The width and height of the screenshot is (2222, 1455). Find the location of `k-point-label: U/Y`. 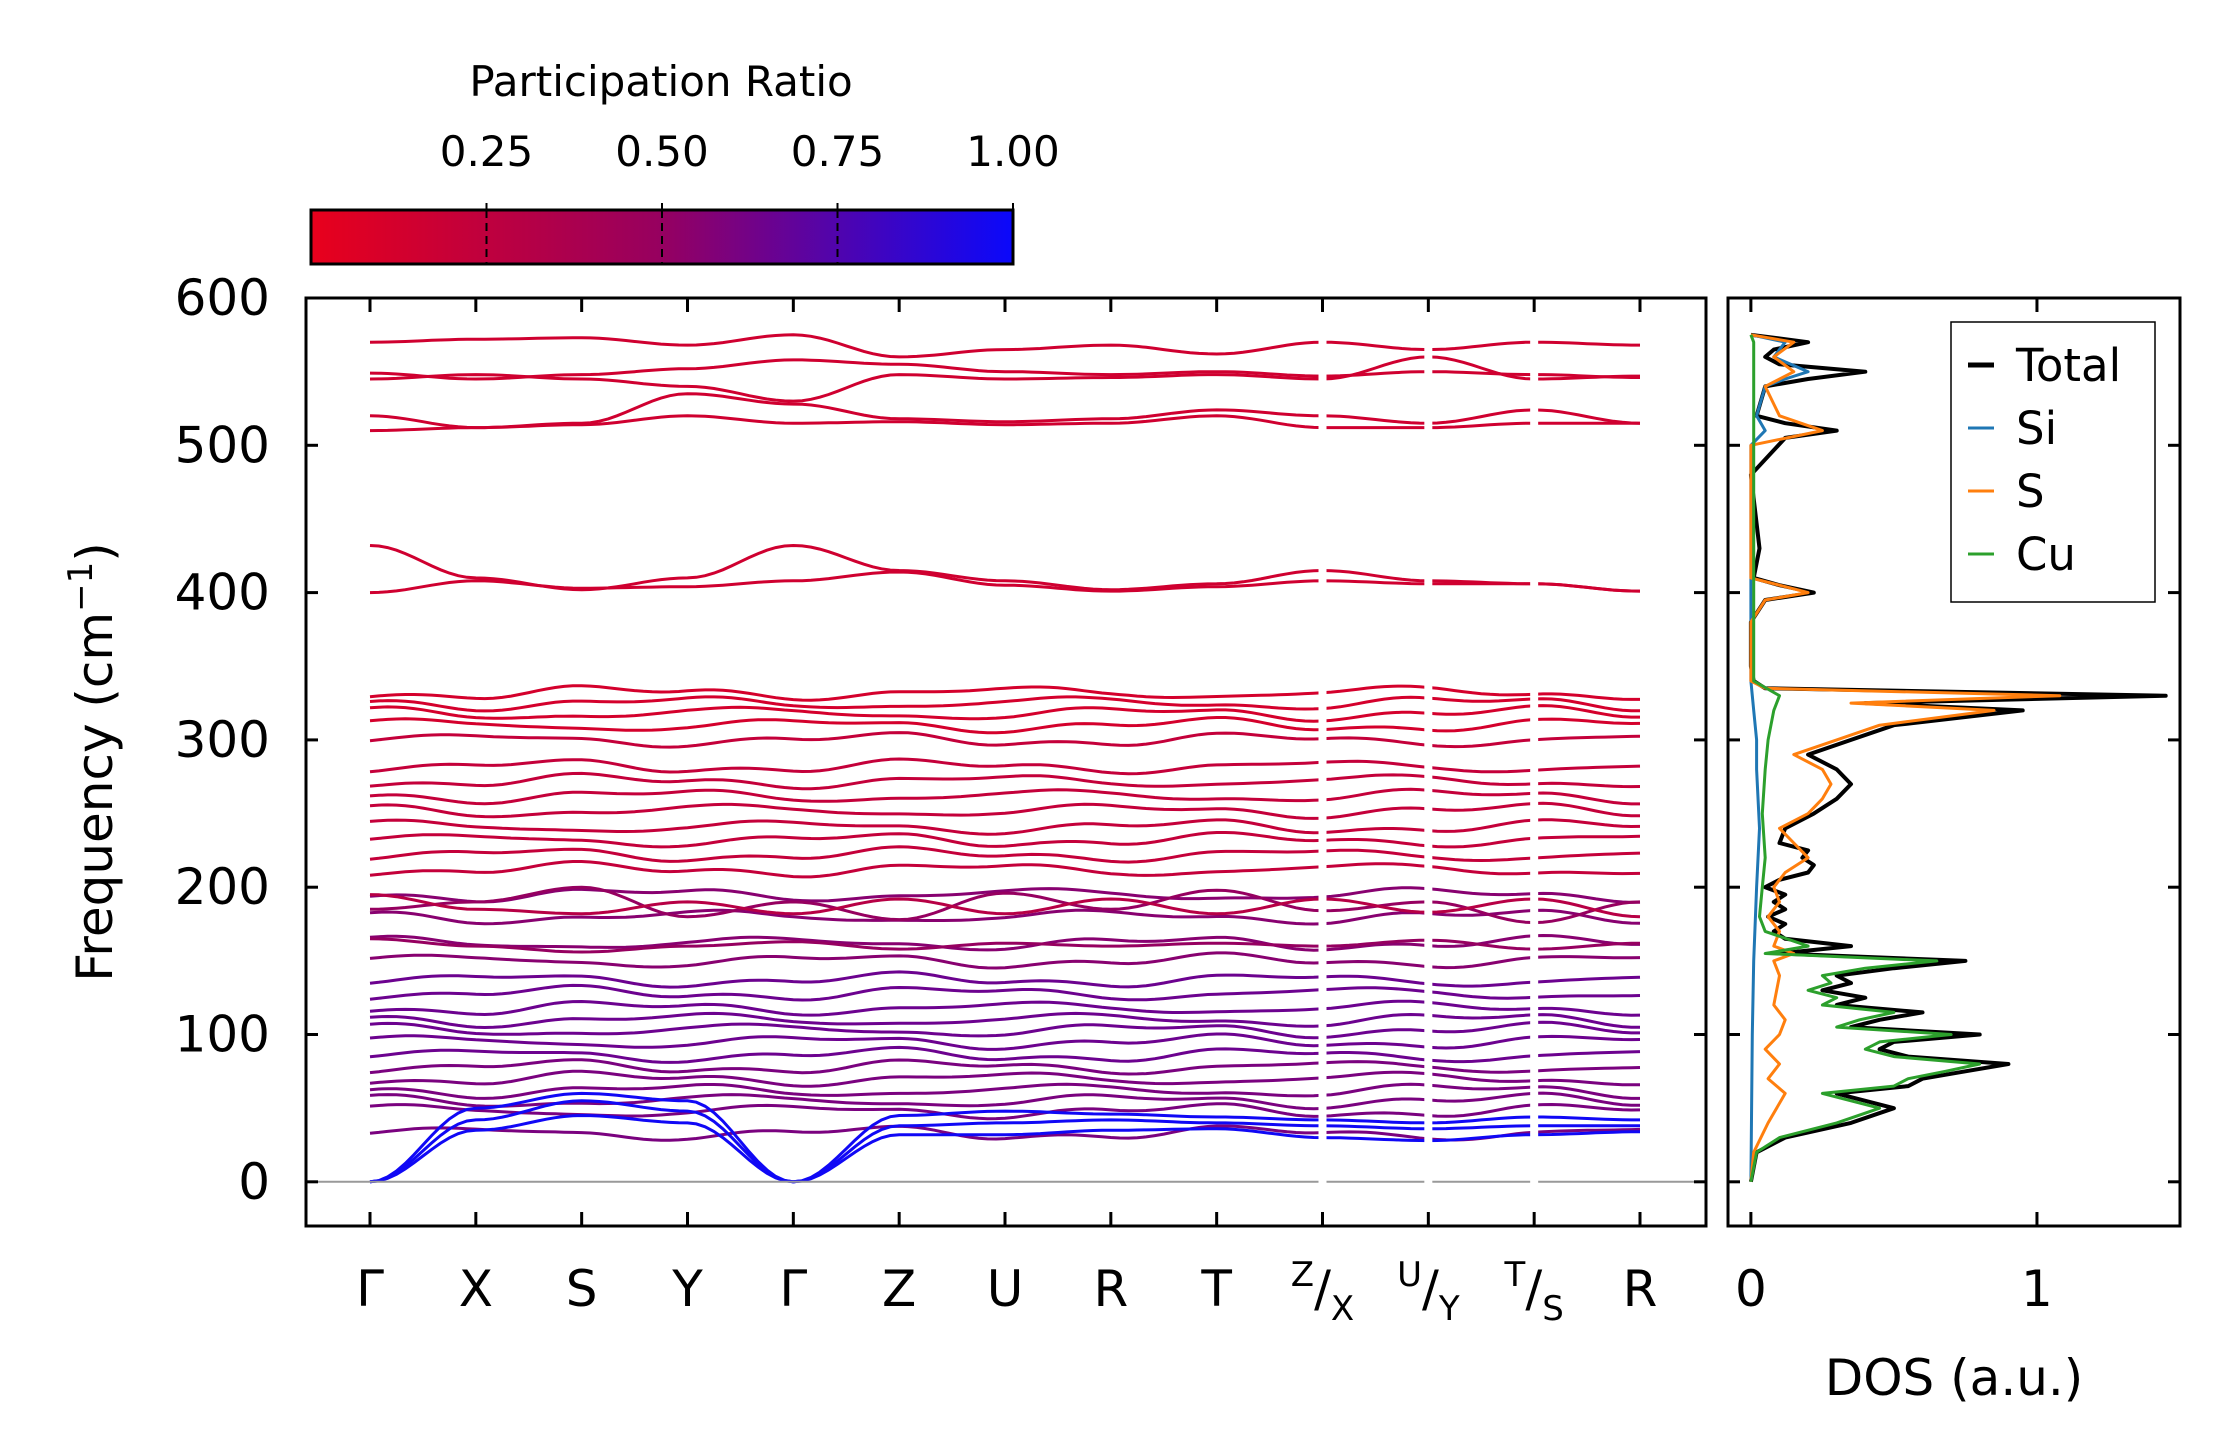

k-point-label: U/Y is located at coordinates (1428, 1292).